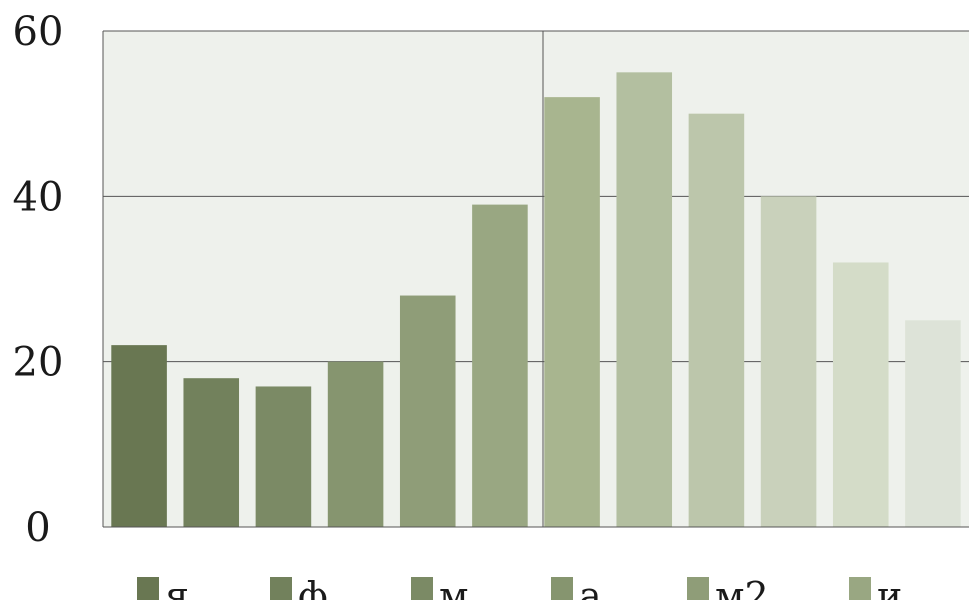  I want to click on legend-label-2: ф, so click(313, 587).